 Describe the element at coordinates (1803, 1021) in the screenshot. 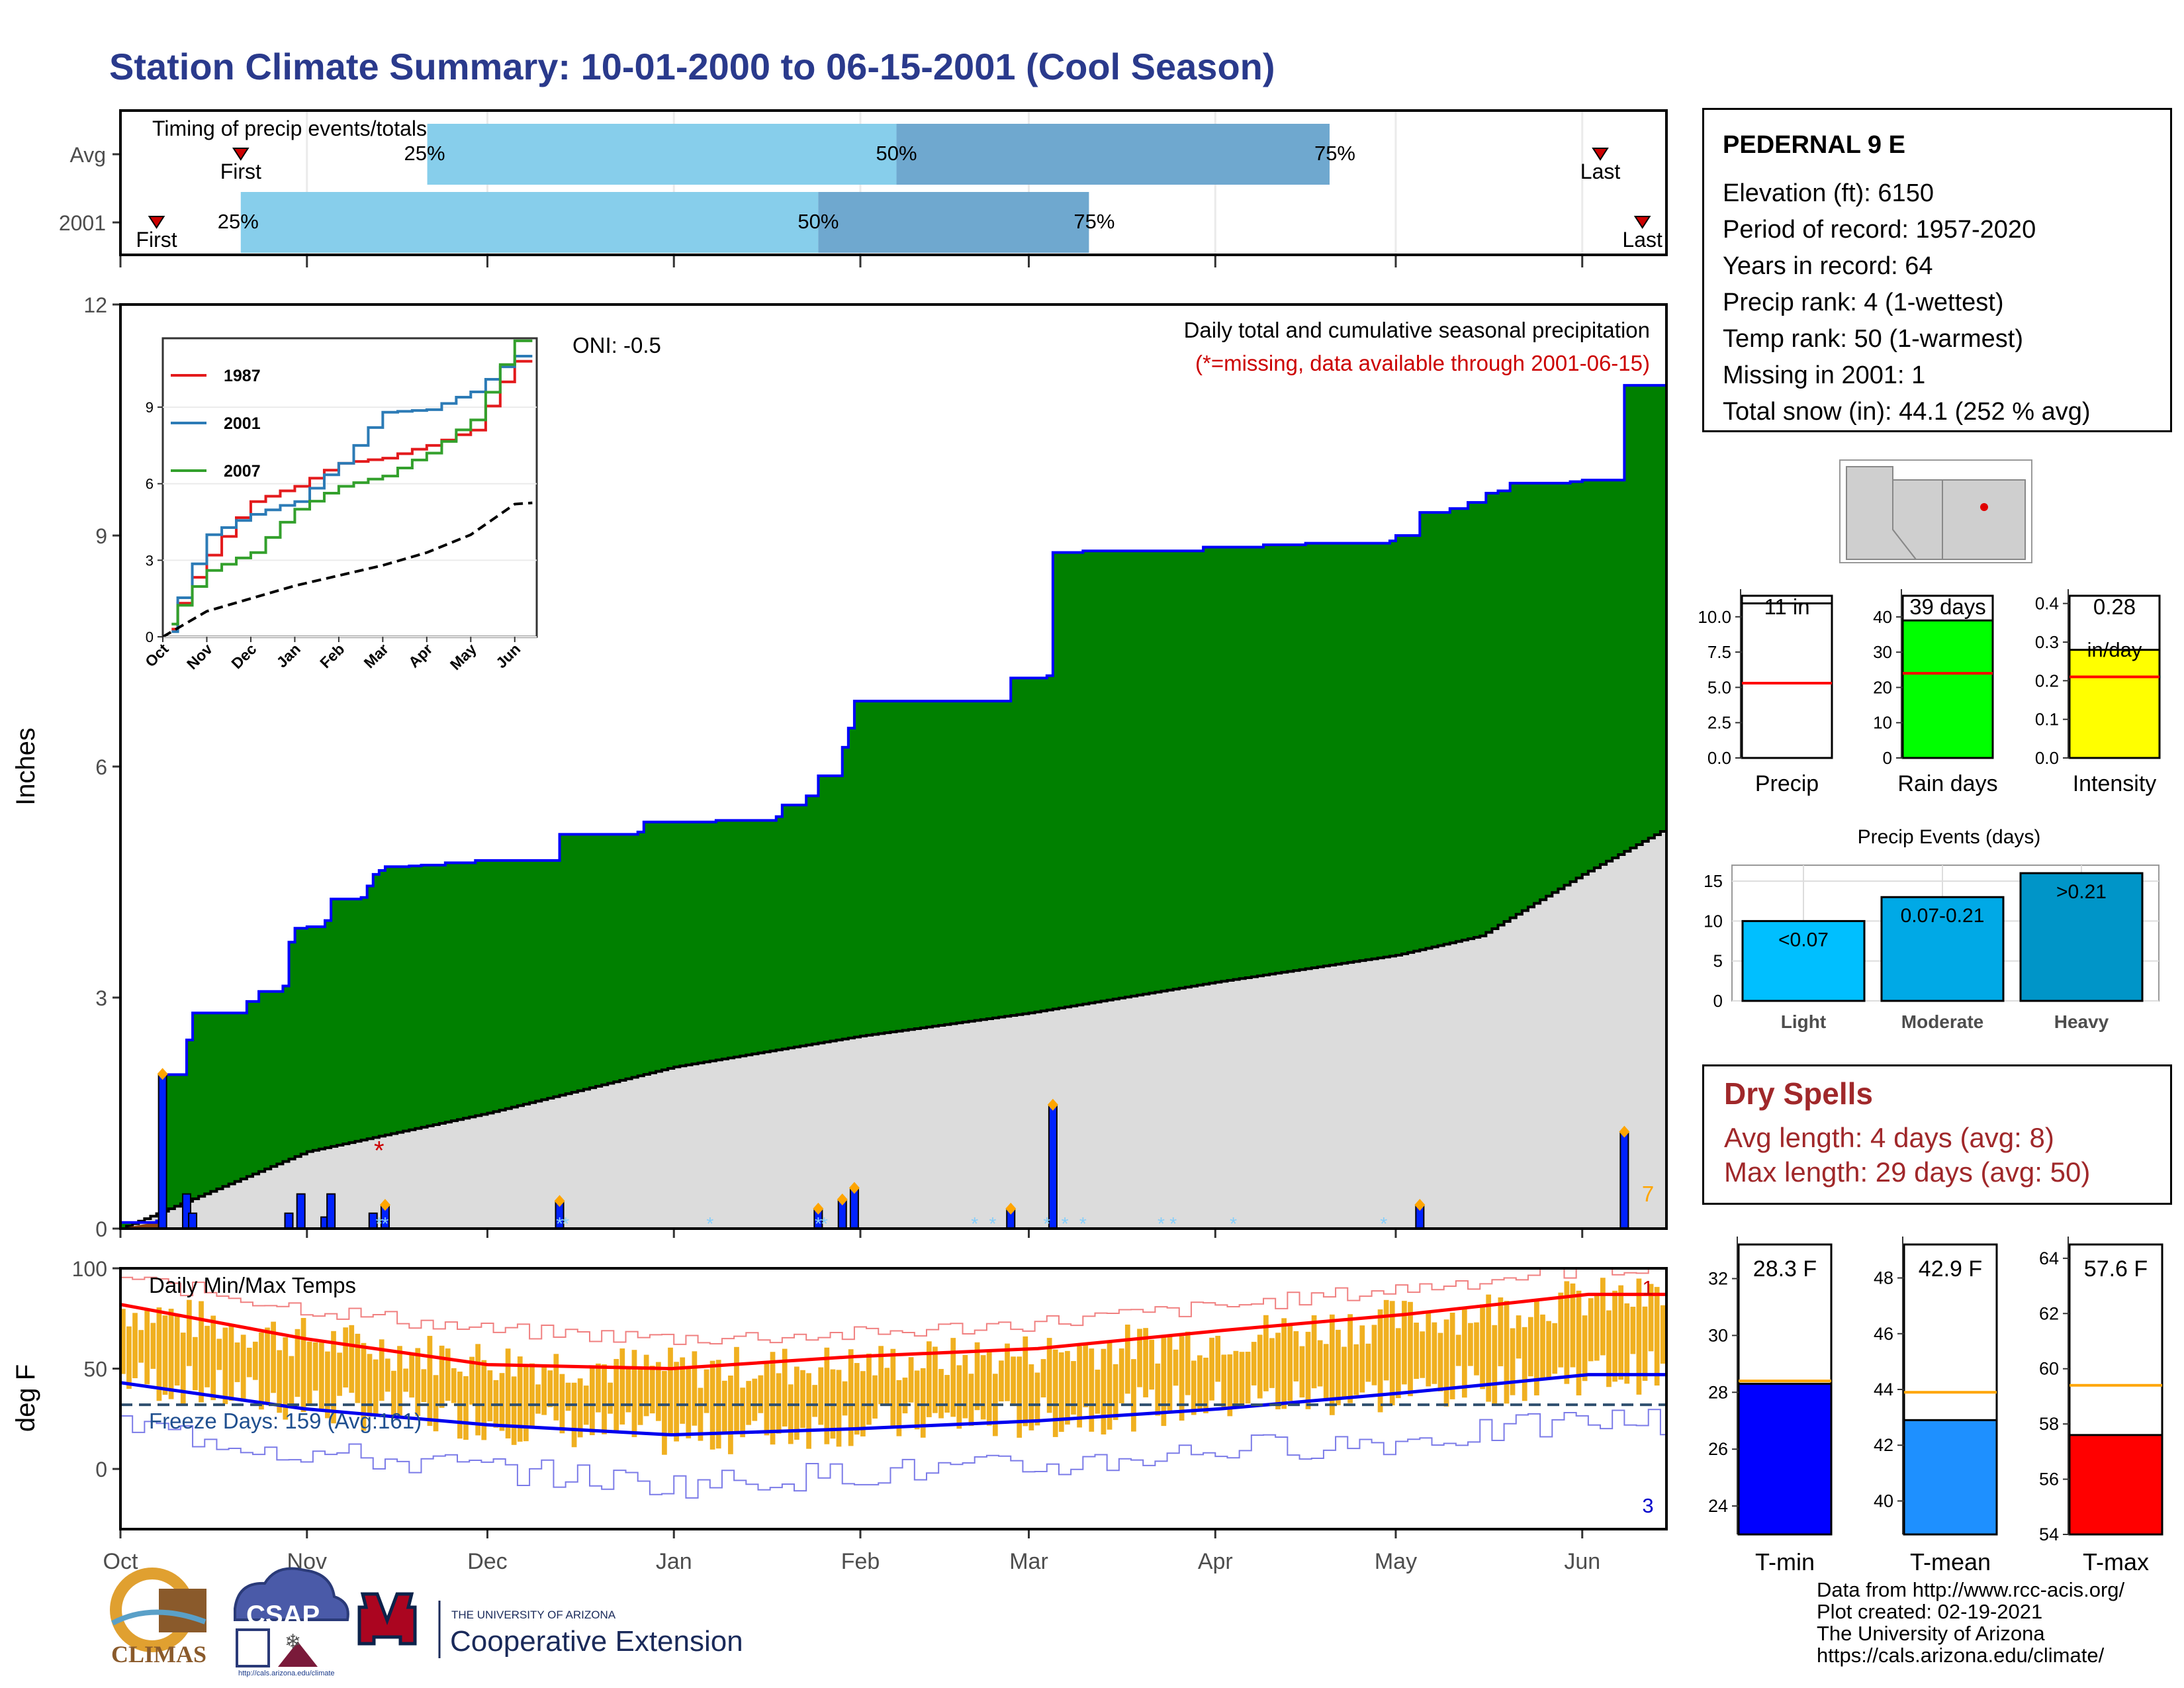

I see `events-category-label: Light` at that location.